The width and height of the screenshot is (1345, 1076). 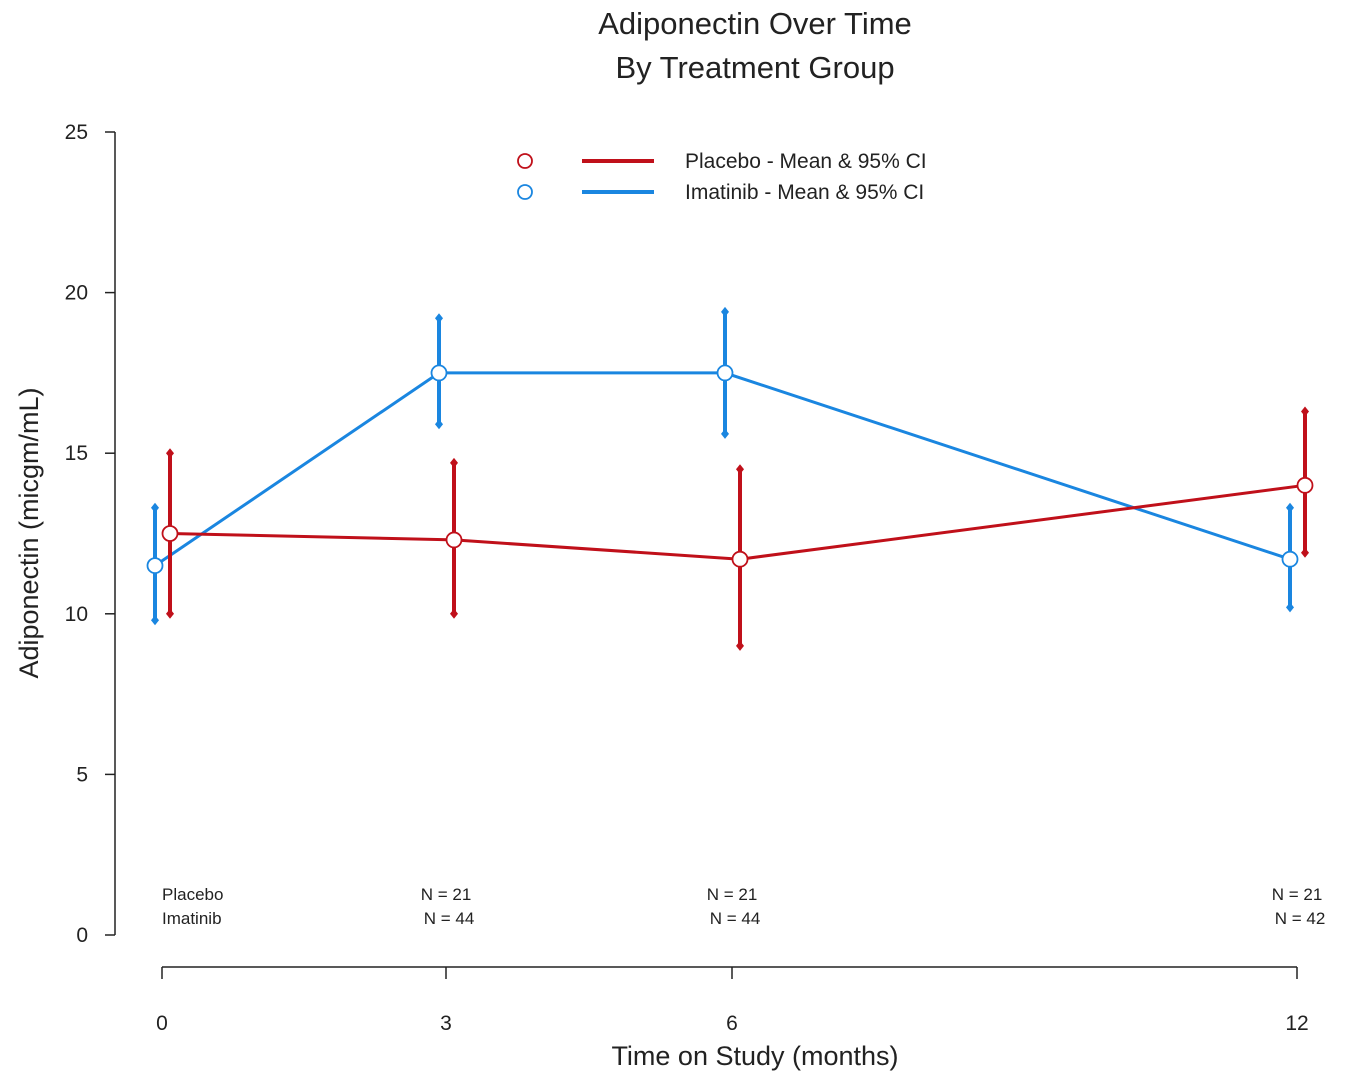 I want to click on y-axis-label: Adiponectin (micgm/mL), so click(x=29, y=532).